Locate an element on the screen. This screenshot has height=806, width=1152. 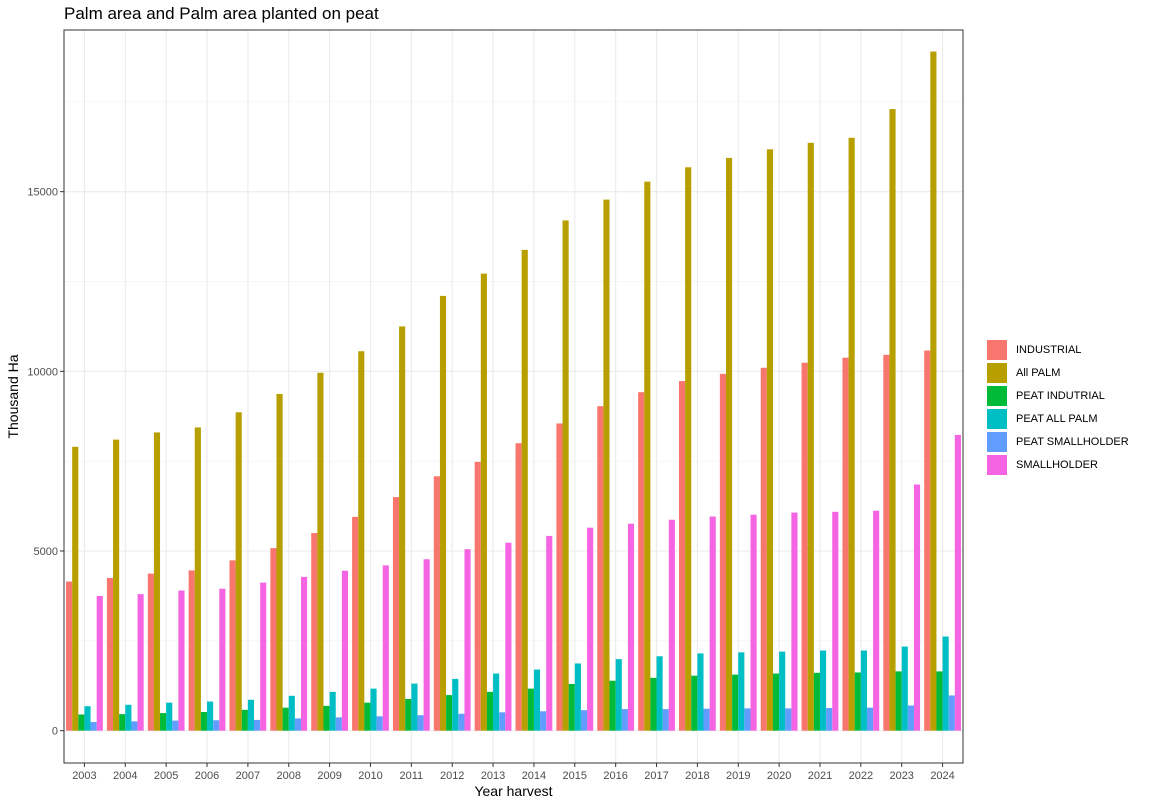
legend-label: PEAT ALL PALM is located at coordinates (1057, 418).